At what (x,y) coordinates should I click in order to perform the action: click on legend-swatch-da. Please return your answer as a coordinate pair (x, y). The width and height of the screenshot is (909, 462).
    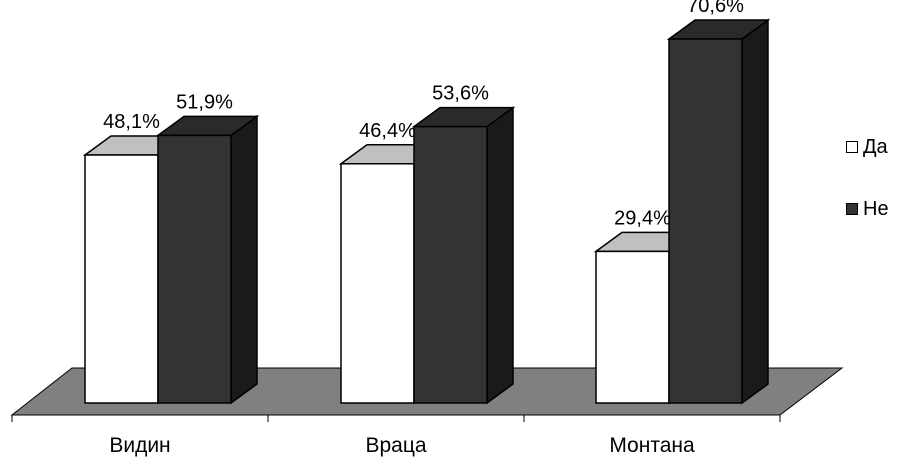
    Looking at the image, I should click on (852, 147).